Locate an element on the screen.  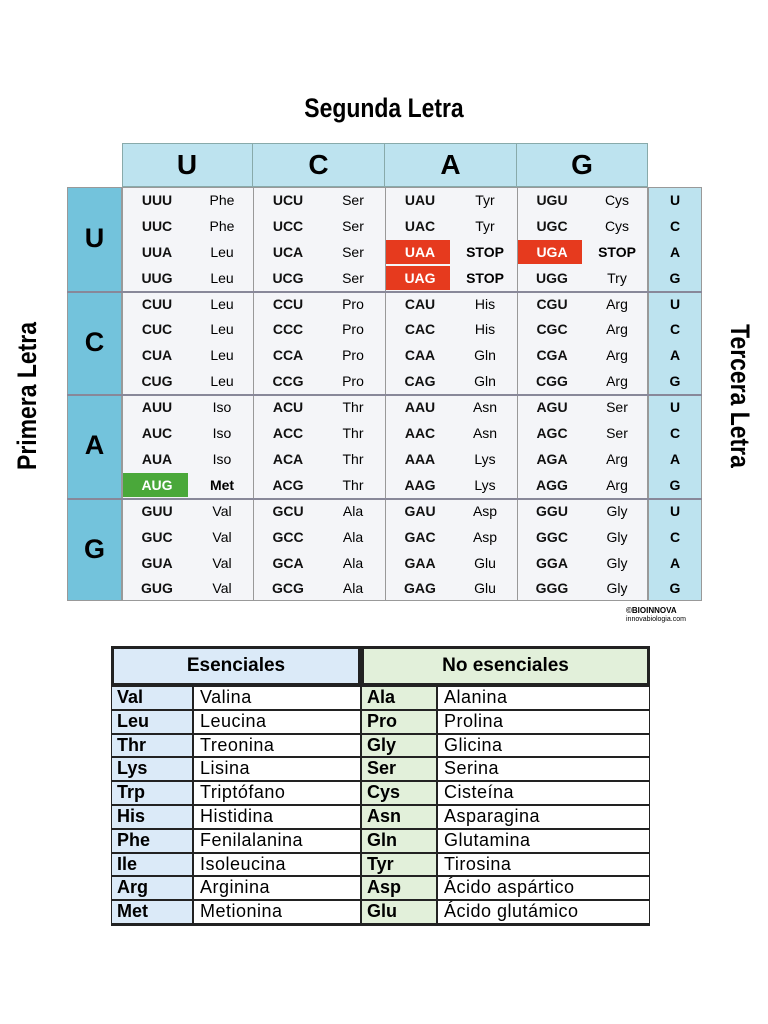
codon: AUC is located at coordinates (157, 433).